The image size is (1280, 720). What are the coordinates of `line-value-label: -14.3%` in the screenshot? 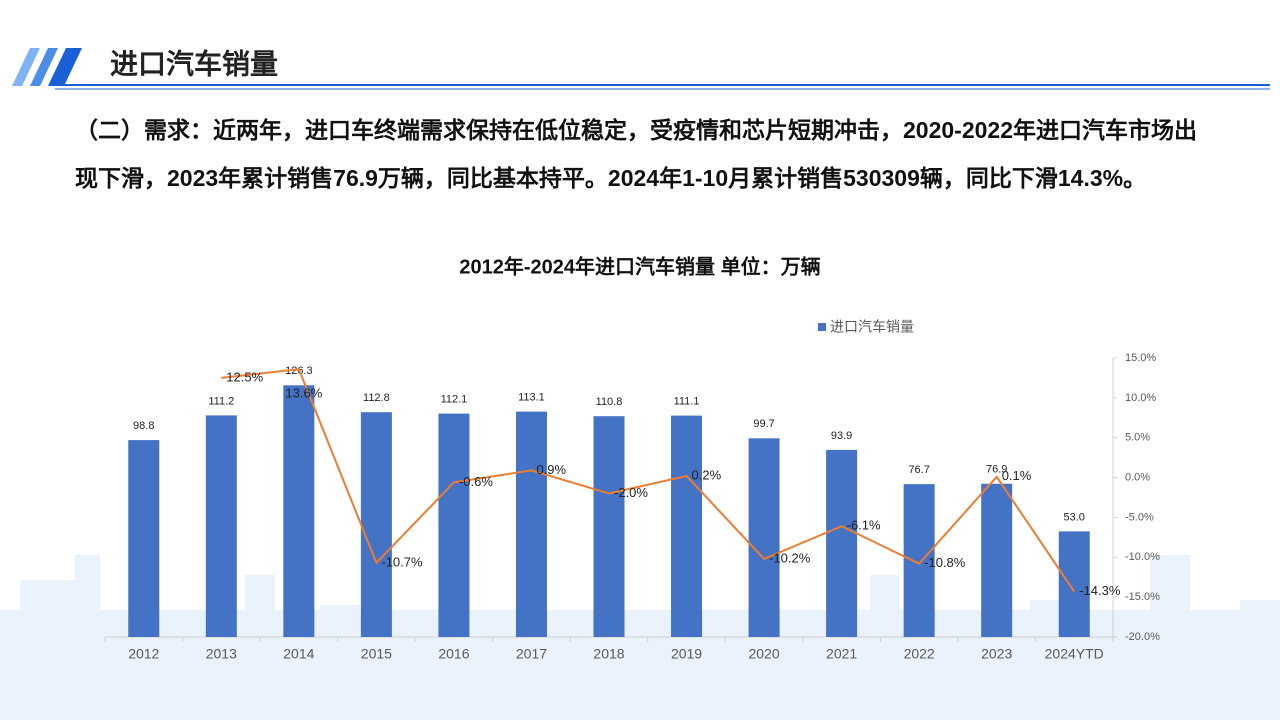 It's located at (1100, 590).